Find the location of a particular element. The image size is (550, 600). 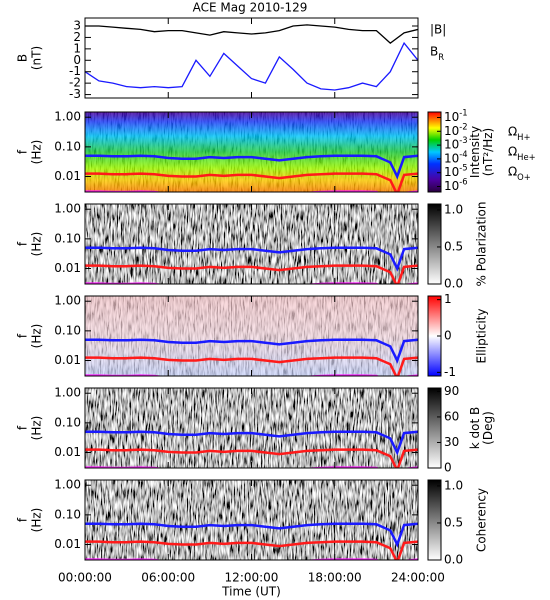

x-tick-label: 00:00:00 is located at coordinates (85, 578).